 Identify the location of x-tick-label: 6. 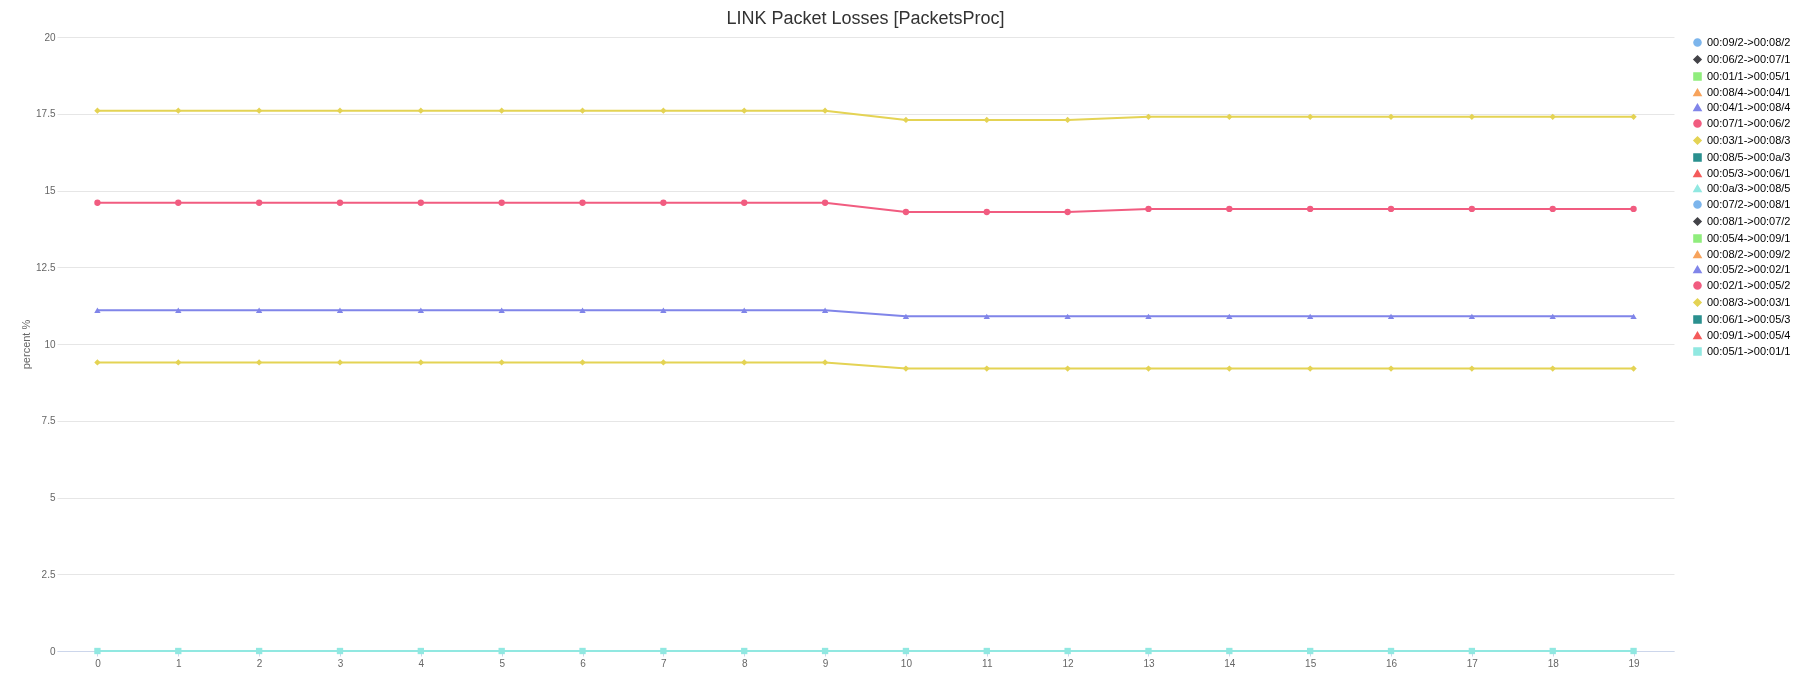
(583, 663).